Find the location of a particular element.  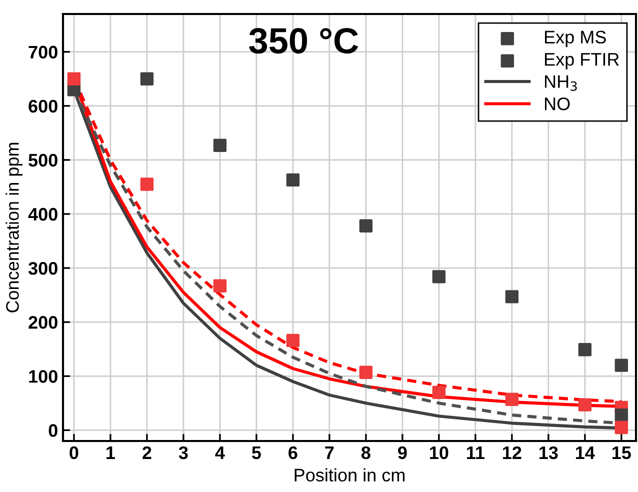

y-tick-label: 300 is located at coordinates (43, 268).